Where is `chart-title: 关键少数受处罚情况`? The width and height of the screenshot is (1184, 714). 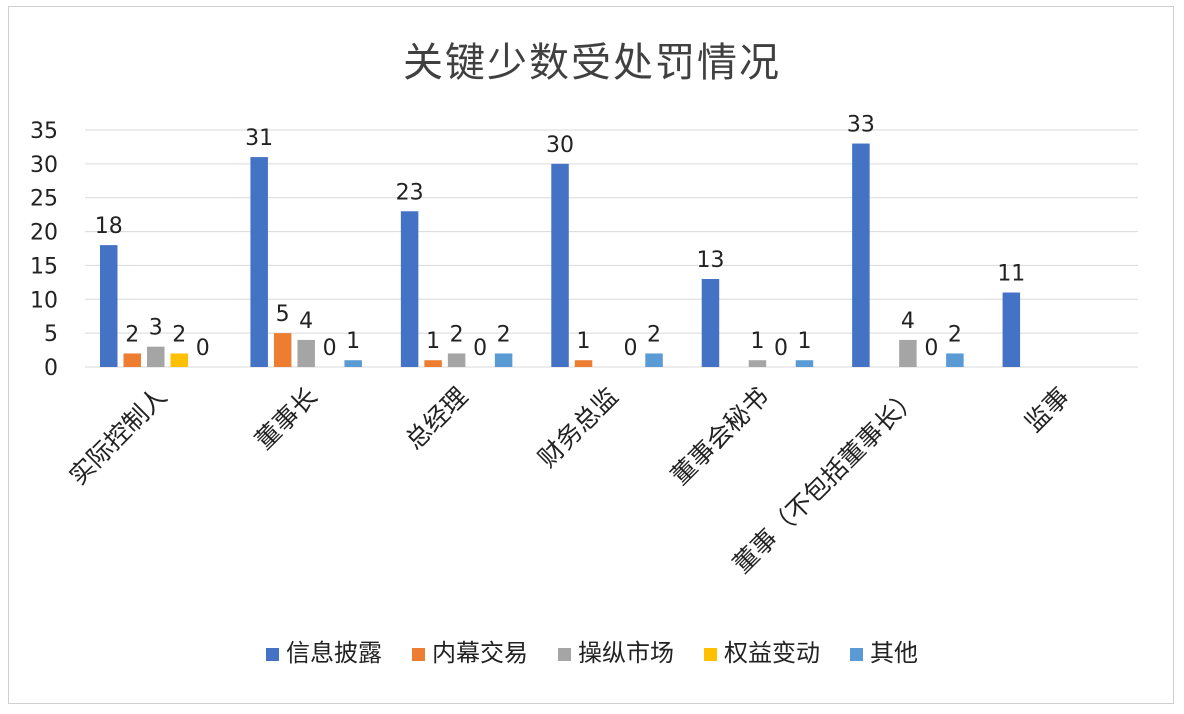 chart-title: 关键少数受处罚情况 is located at coordinates (592, 63).